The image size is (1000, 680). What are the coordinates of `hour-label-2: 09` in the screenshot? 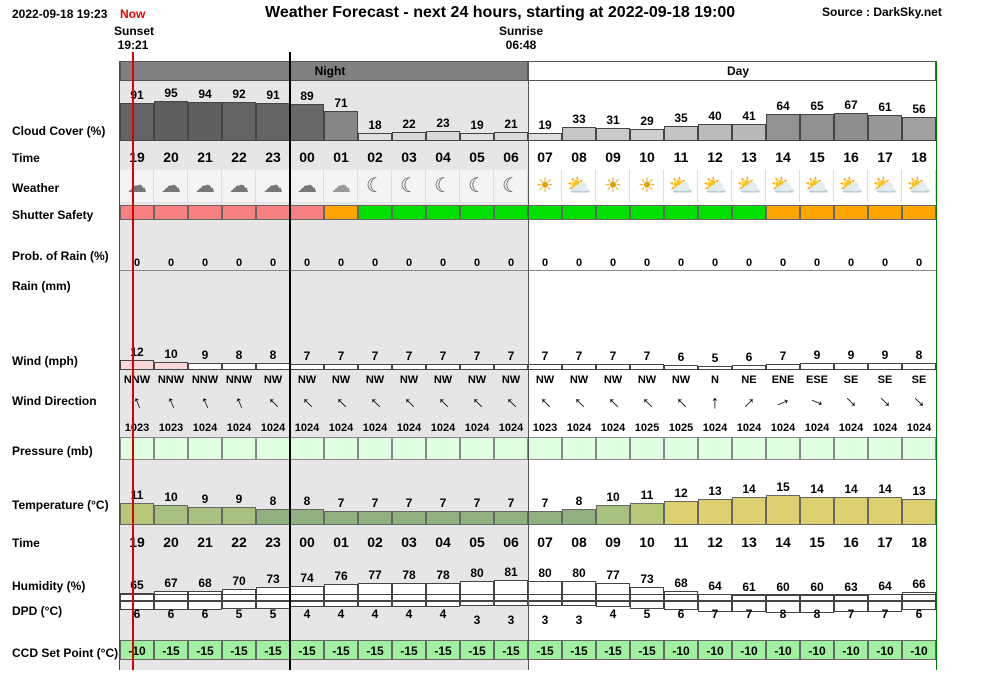 It's located at (613, 542).